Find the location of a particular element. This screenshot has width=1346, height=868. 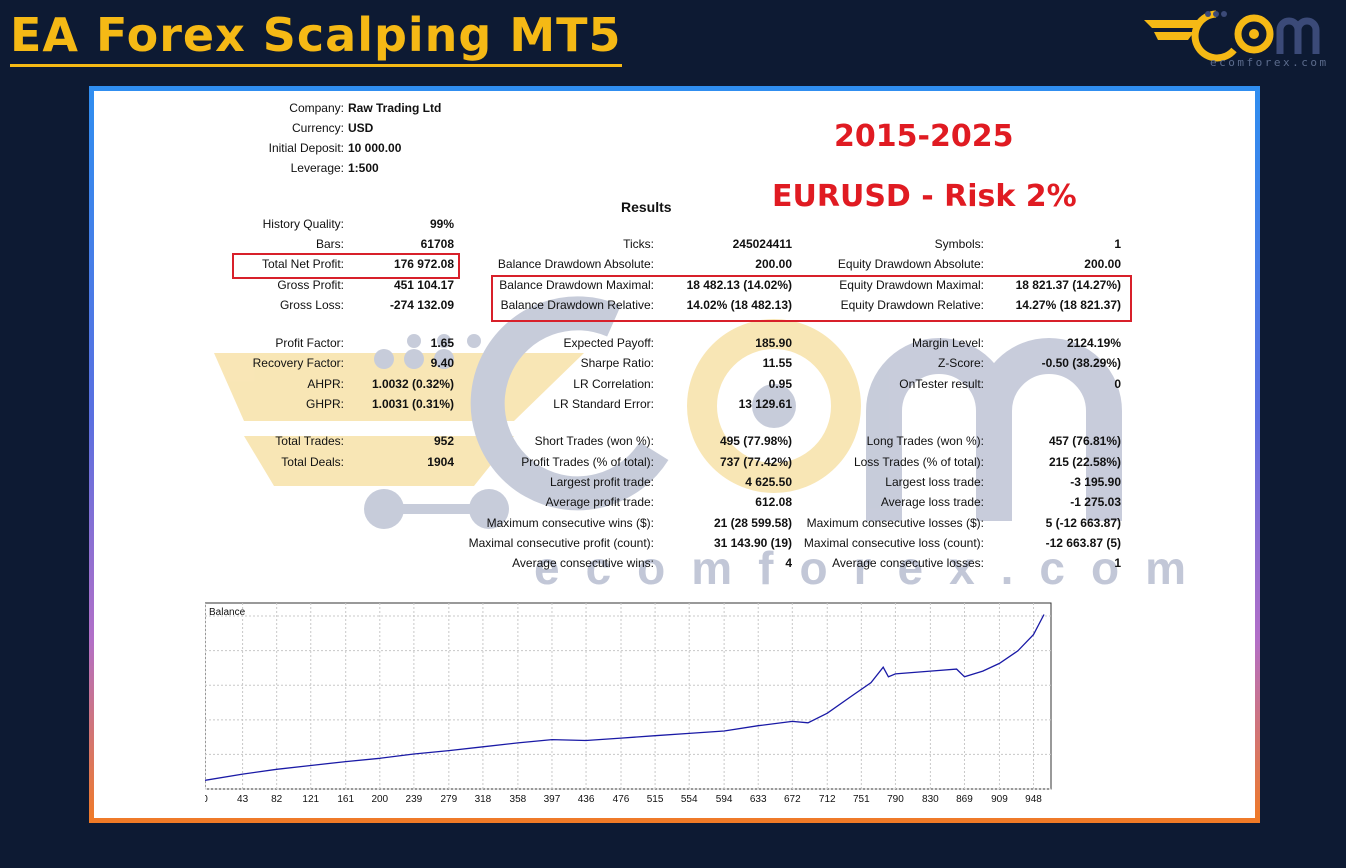

stat-label: Equity Drawdown Maximal: is located at coordinates (911, 285).